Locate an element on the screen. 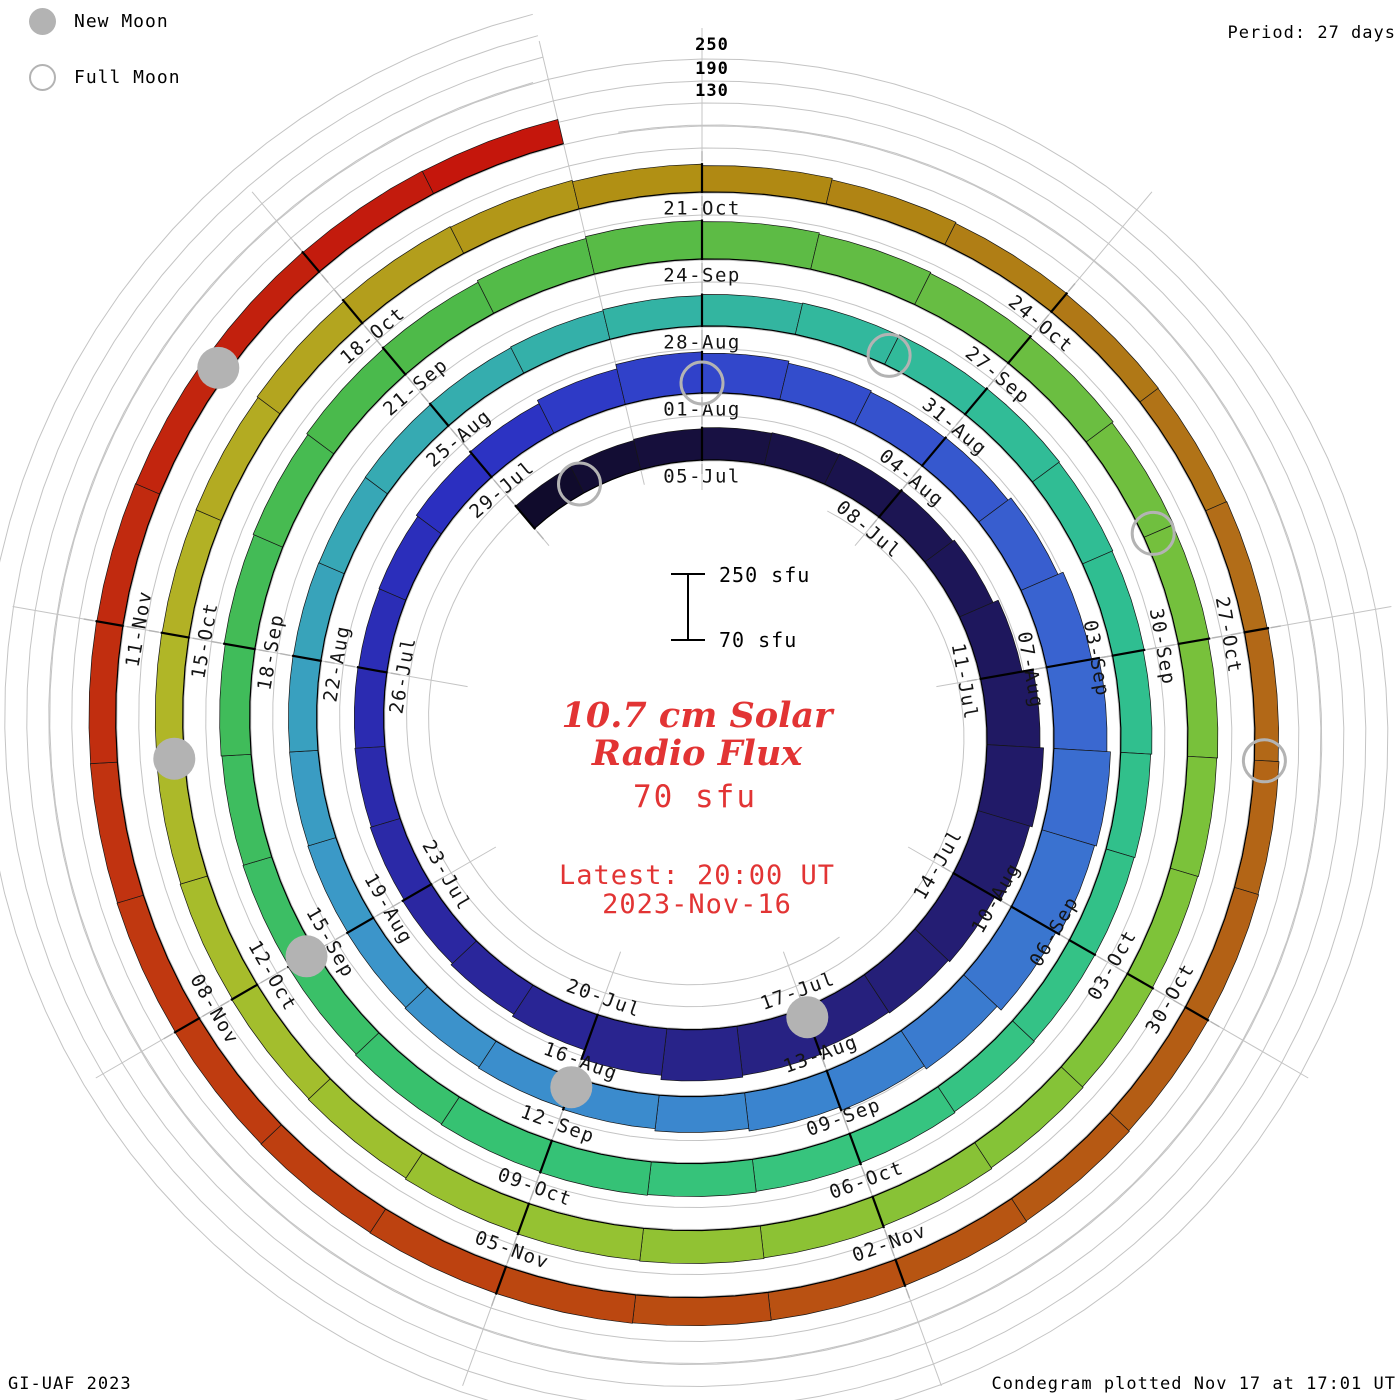 This screenshot has height=1400, width=1400. new-moon-icon is located at coordinates (42, 21).